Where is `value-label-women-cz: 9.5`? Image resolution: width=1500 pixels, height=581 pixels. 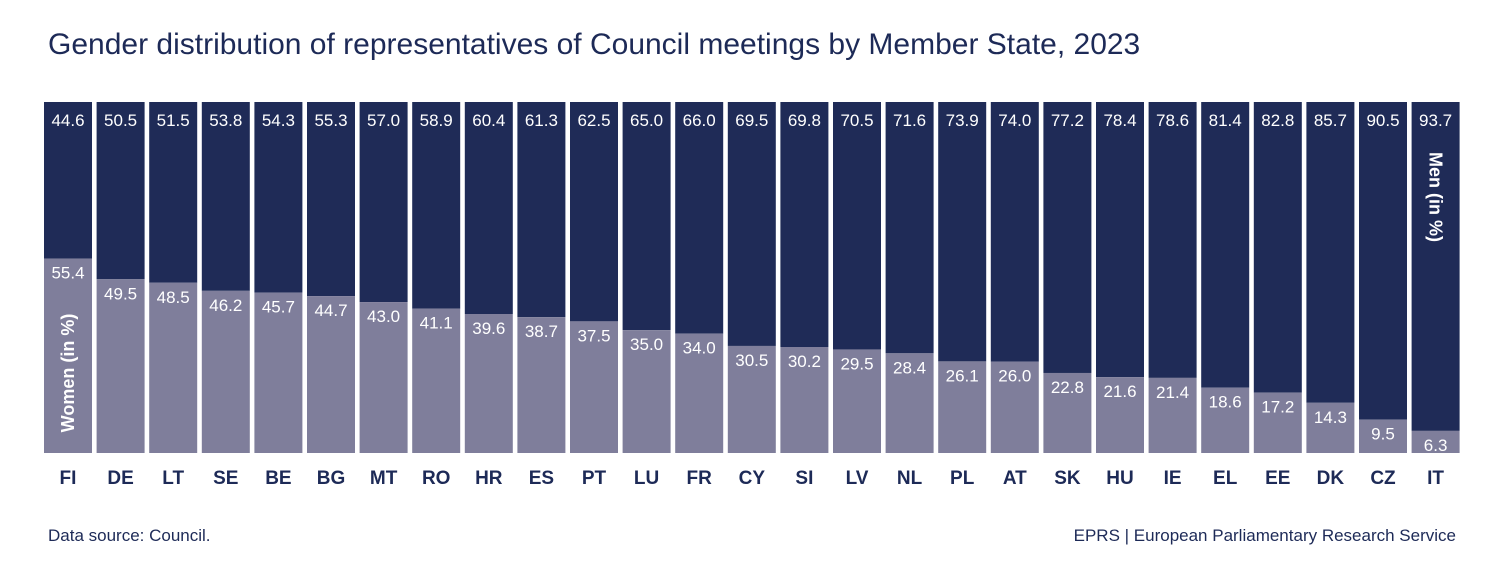 value-label-women-cz: 9.5 is located at coordinates (1383, 434).